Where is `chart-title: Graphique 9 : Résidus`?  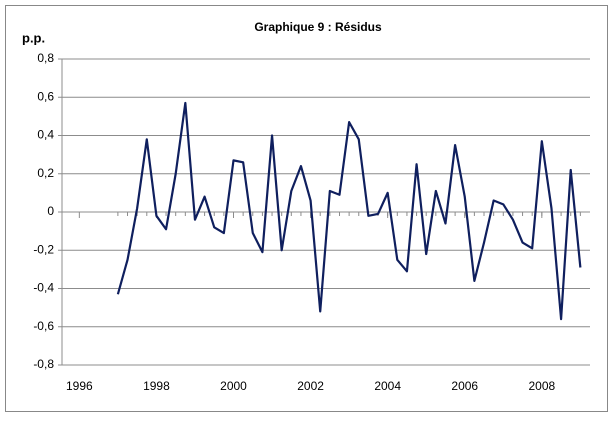 chart-title: Graphique 9 : Résidus is located at coordinates (318, 27).